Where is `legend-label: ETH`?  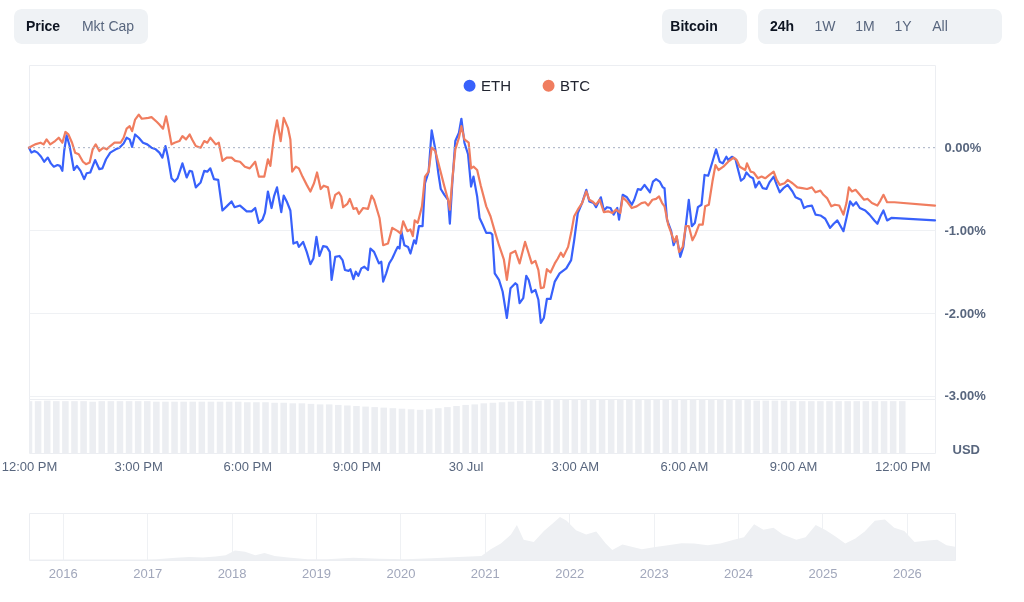 legend-label: ETH is located at coordinates (496, 85).